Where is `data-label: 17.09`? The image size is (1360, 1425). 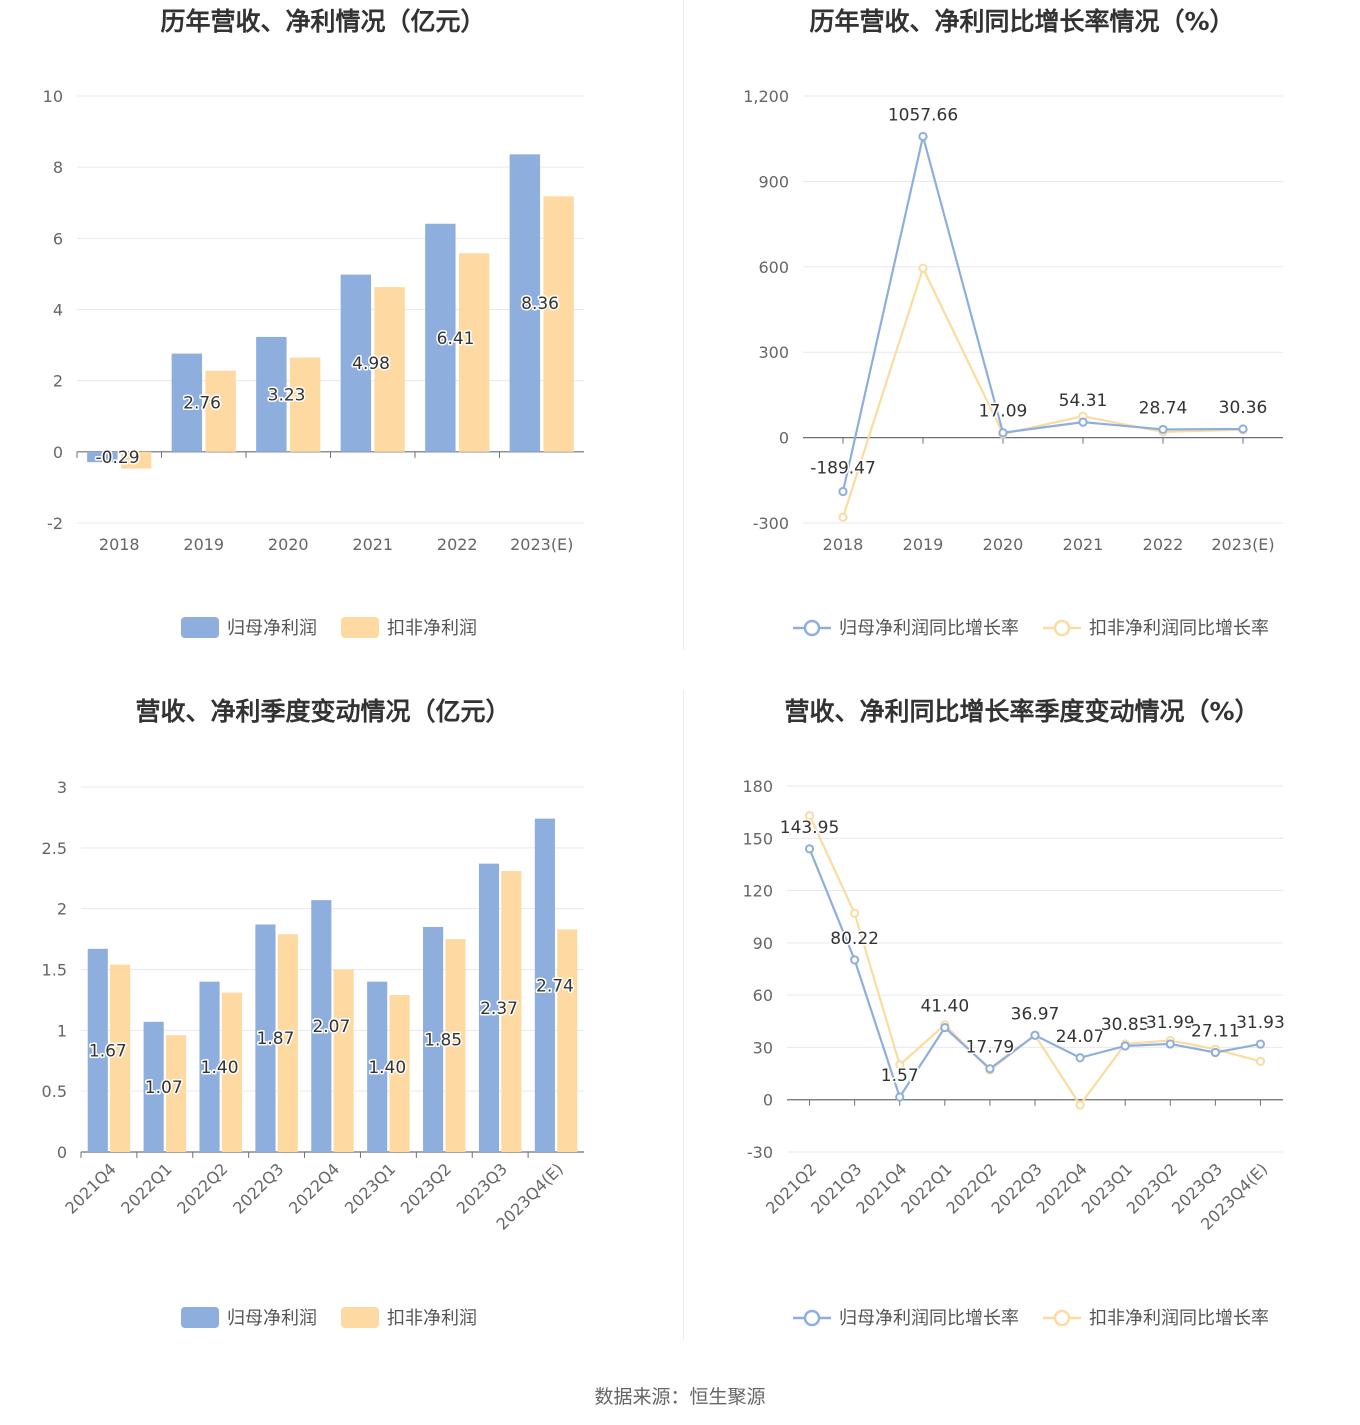 data-label: 17.09 is located at coordinates (1003, 412).